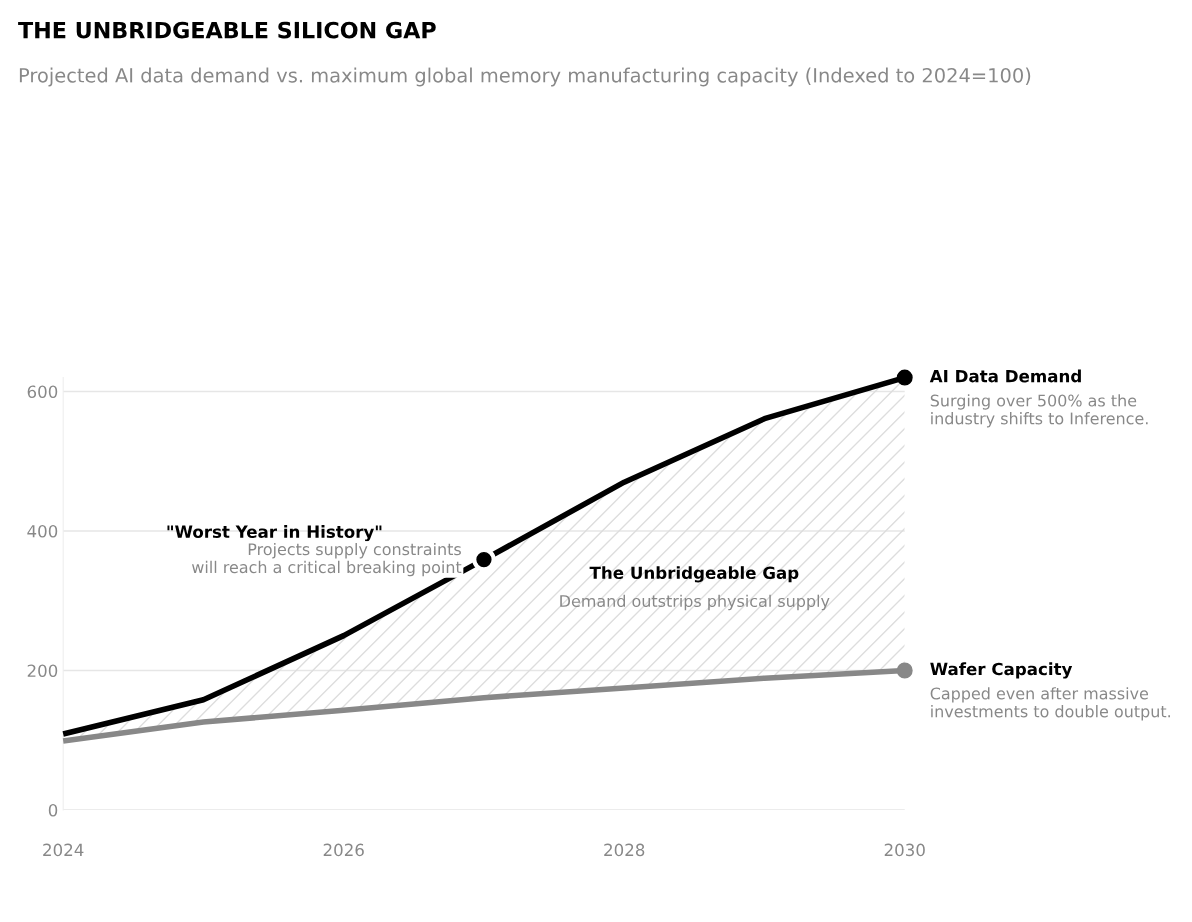 This screenshot has height=922, width=1192. I want to click on text: Surging over 500% as the industry shifts to Inference., so click(1039, 411).